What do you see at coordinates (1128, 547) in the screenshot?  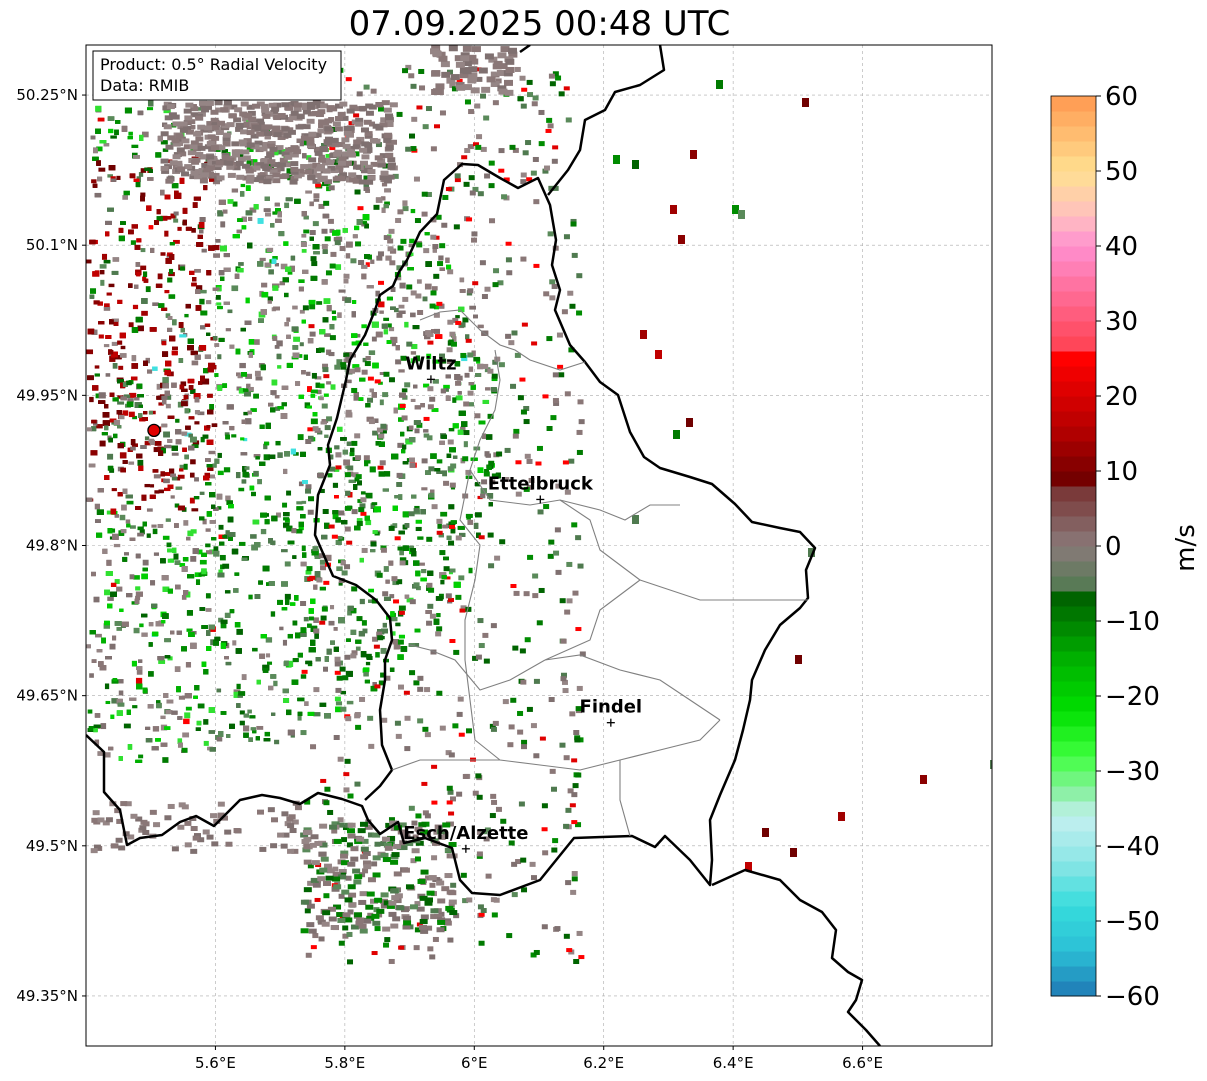 I see `colorbar-ticks: 60 50 40 30 20 10 0 −10 −20 −30 −40 −50 −60` at bounding box center [1128, 547].